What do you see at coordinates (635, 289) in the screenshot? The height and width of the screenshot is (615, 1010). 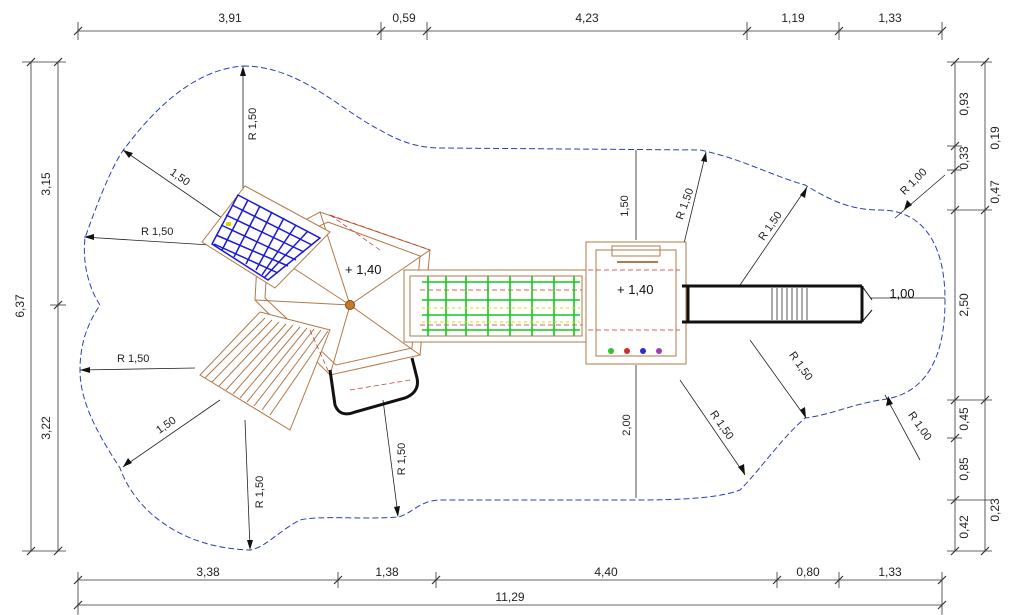 I see `platform-height-label: + 1,40` at bounding box center [635, 289].